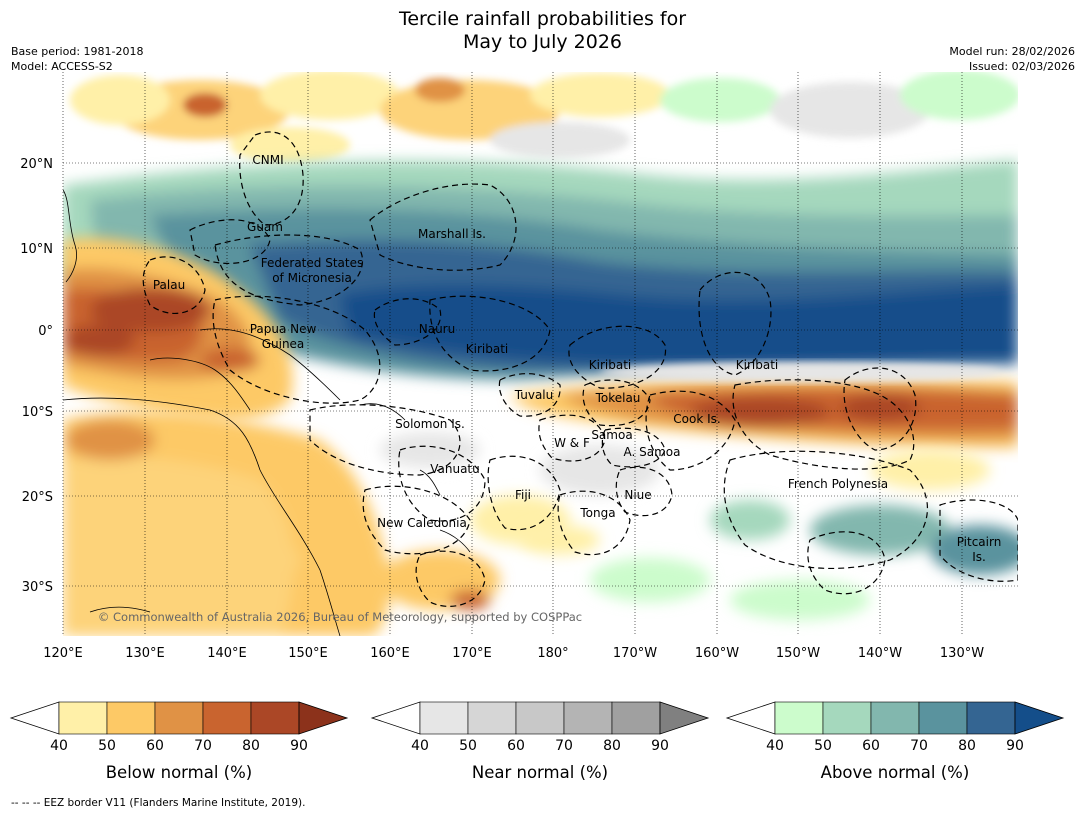 The width and height of the screenshot is (1085, 816). What do you see at coordinates (312, 278) in the screenshot?
I see `label-fsm-2: of Micronesia` at bounding box center [312, 278].